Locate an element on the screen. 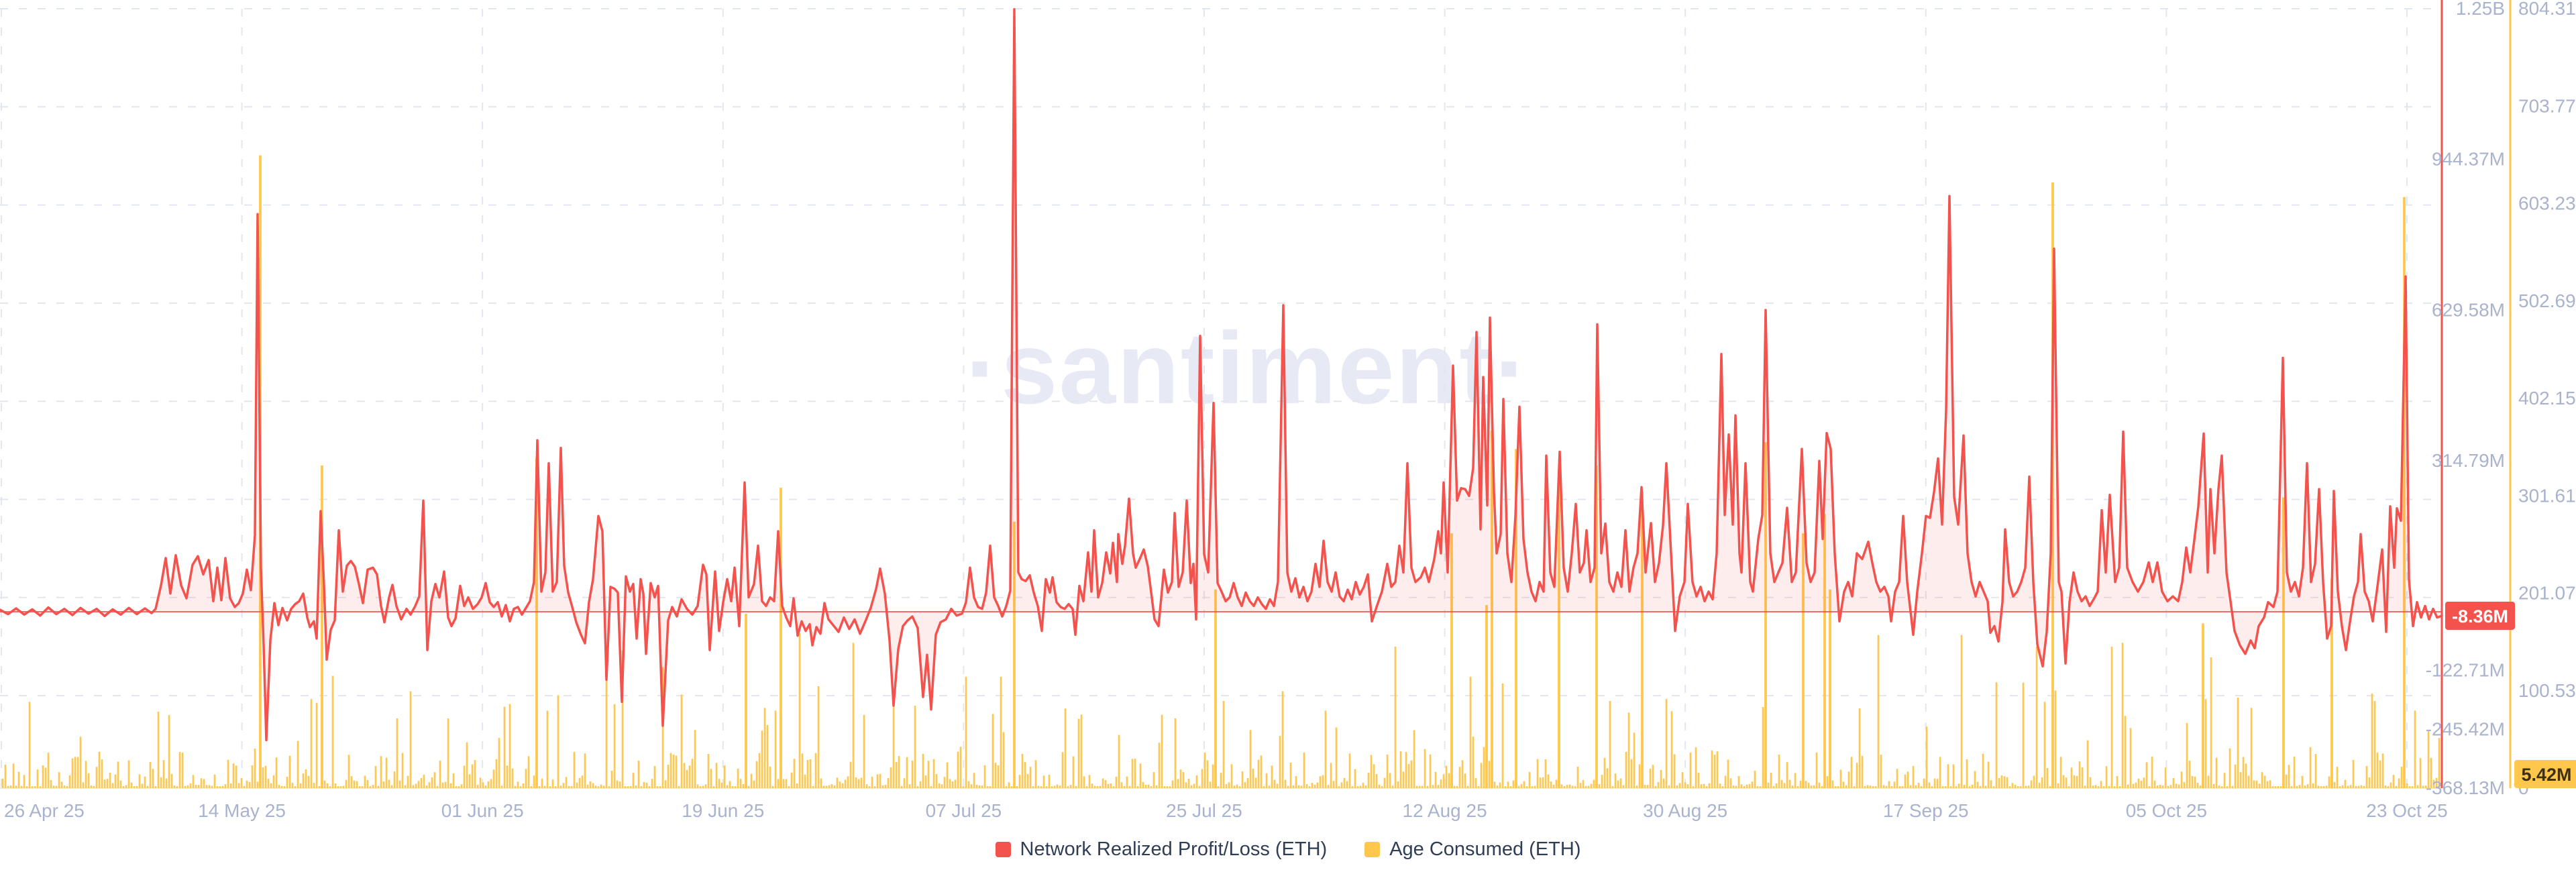 The image size is (2576, 872). red-axis-current-value-badge is located at coordinates (2480, 616).